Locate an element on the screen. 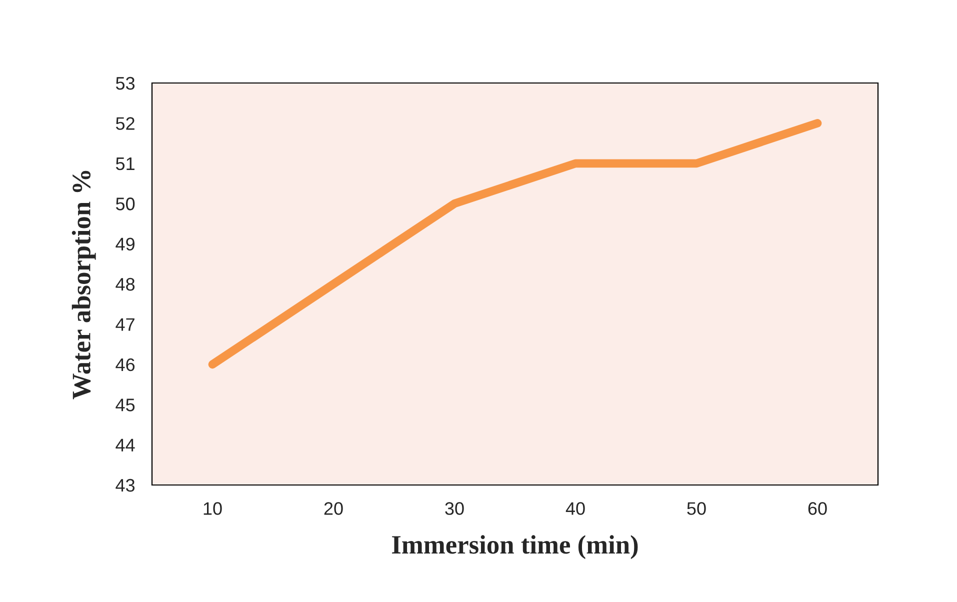 This screenshot has width=957, height=602. y-tick-label: 48 is located at coordinates (125, 284).